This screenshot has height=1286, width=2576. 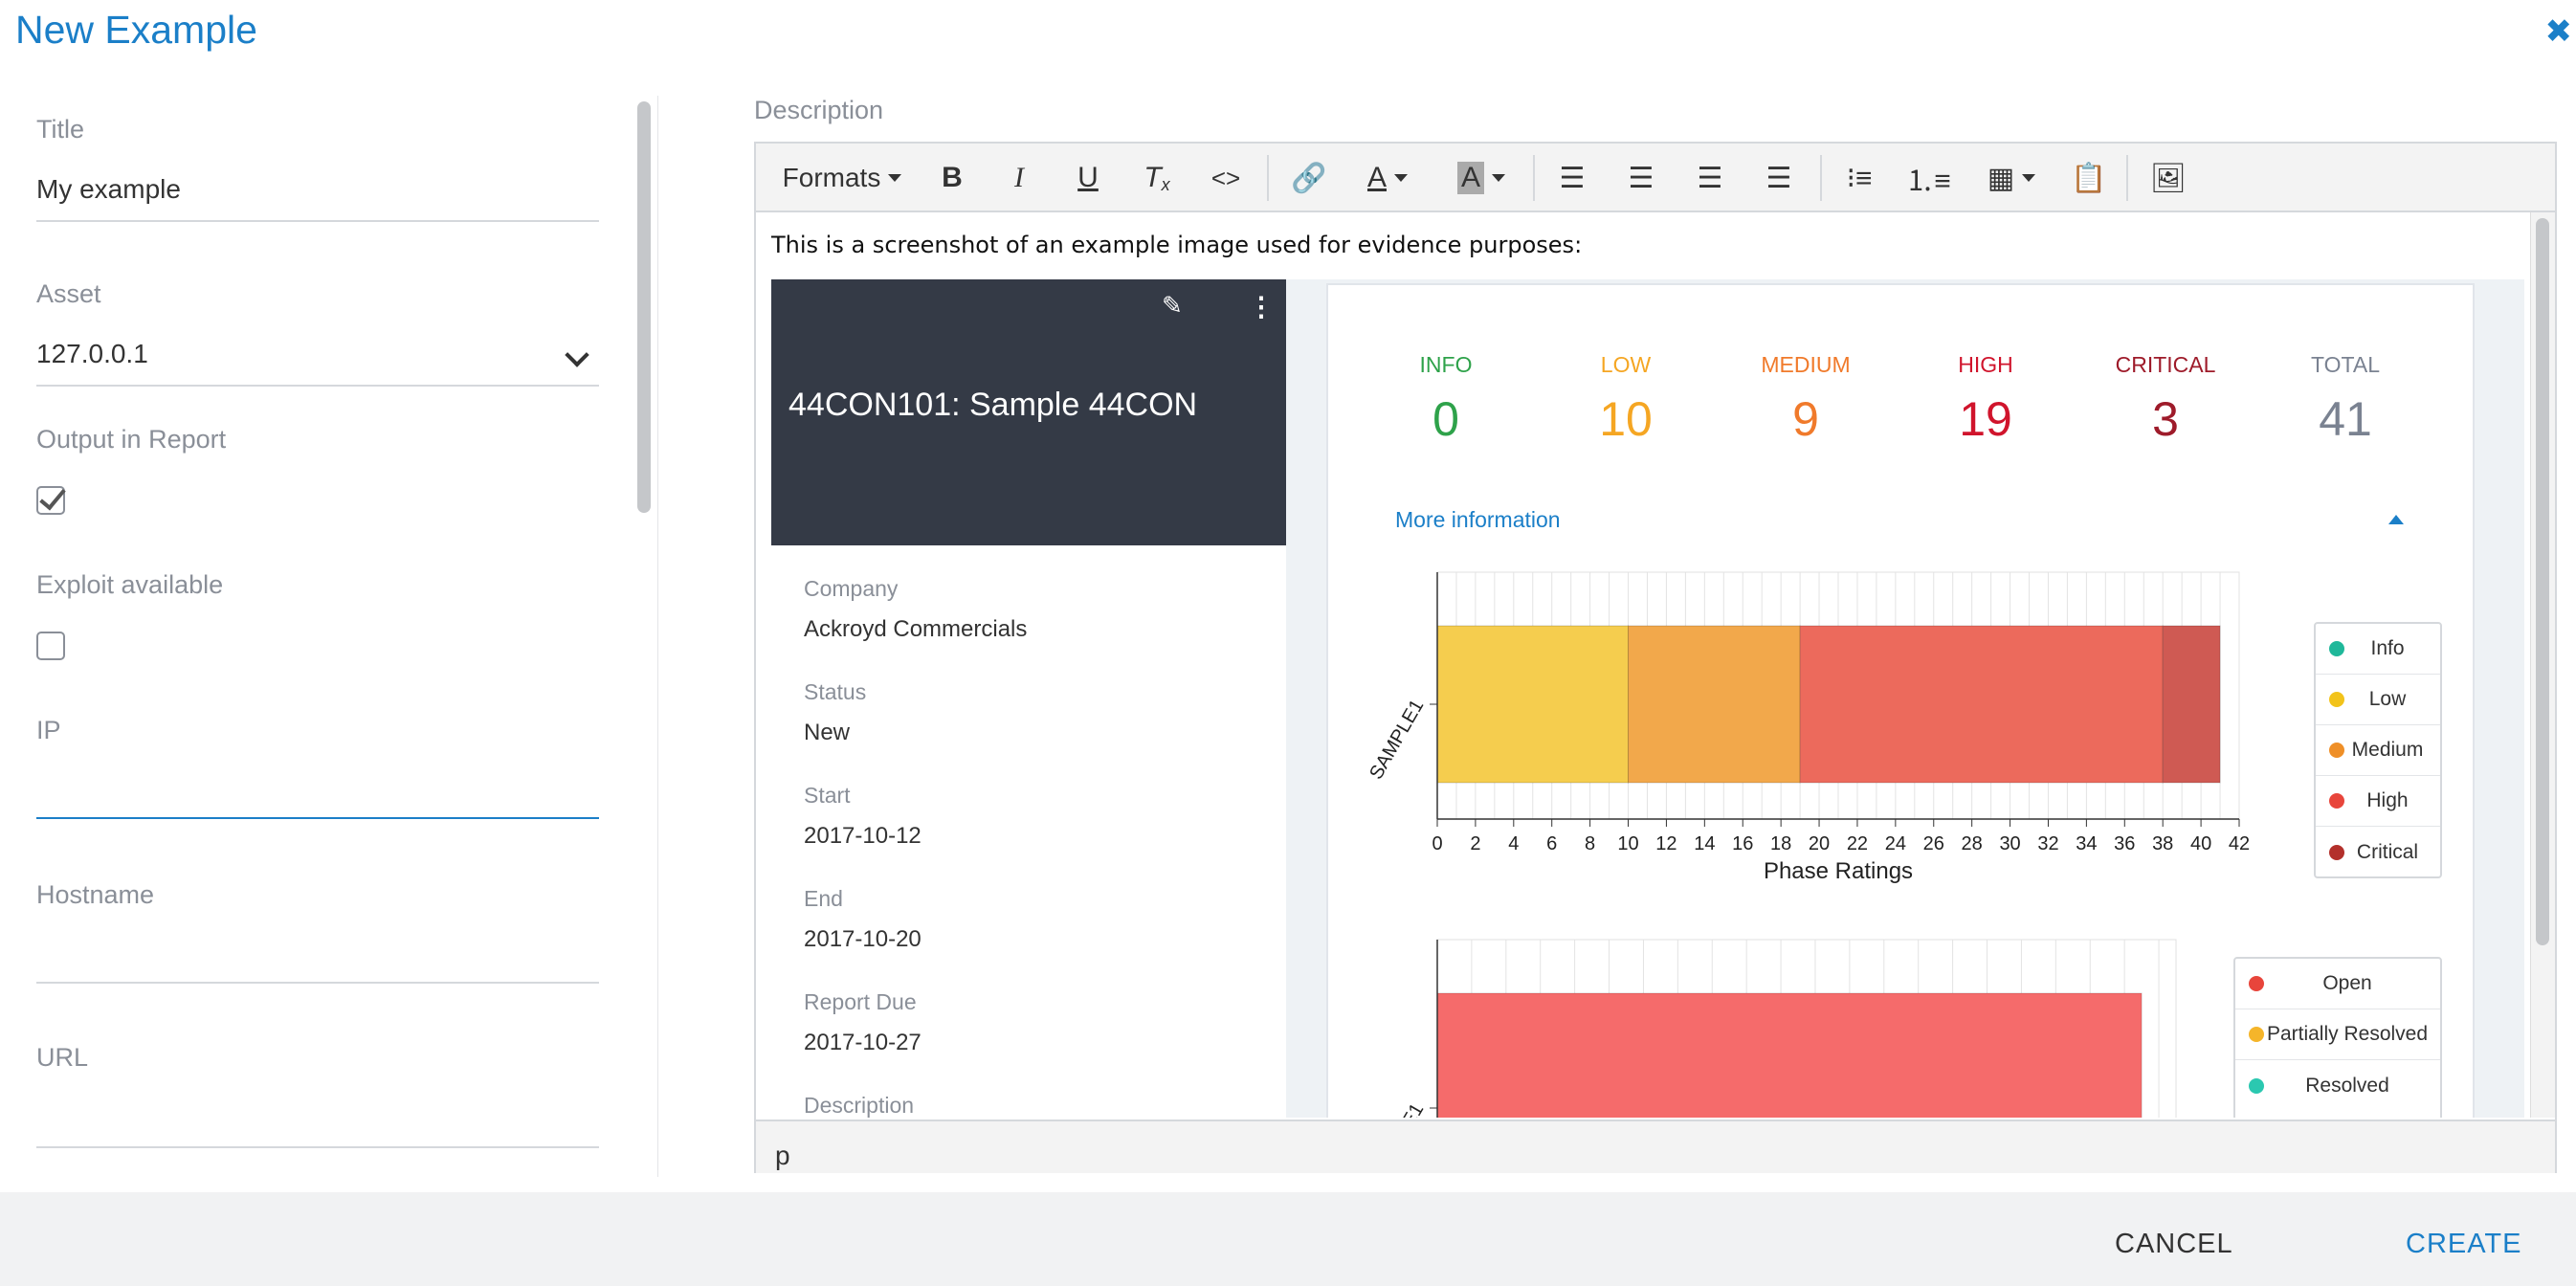 I want to click on create-button: CREATE, so click(x=2464, y=1244).